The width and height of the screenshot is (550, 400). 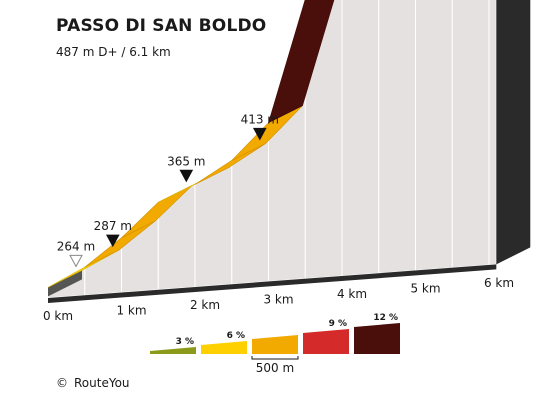 I want to click on x-axis: 0 km 1 km 2 km 3 km 4 km 5 km 6 km, so click(x=278, y=299).